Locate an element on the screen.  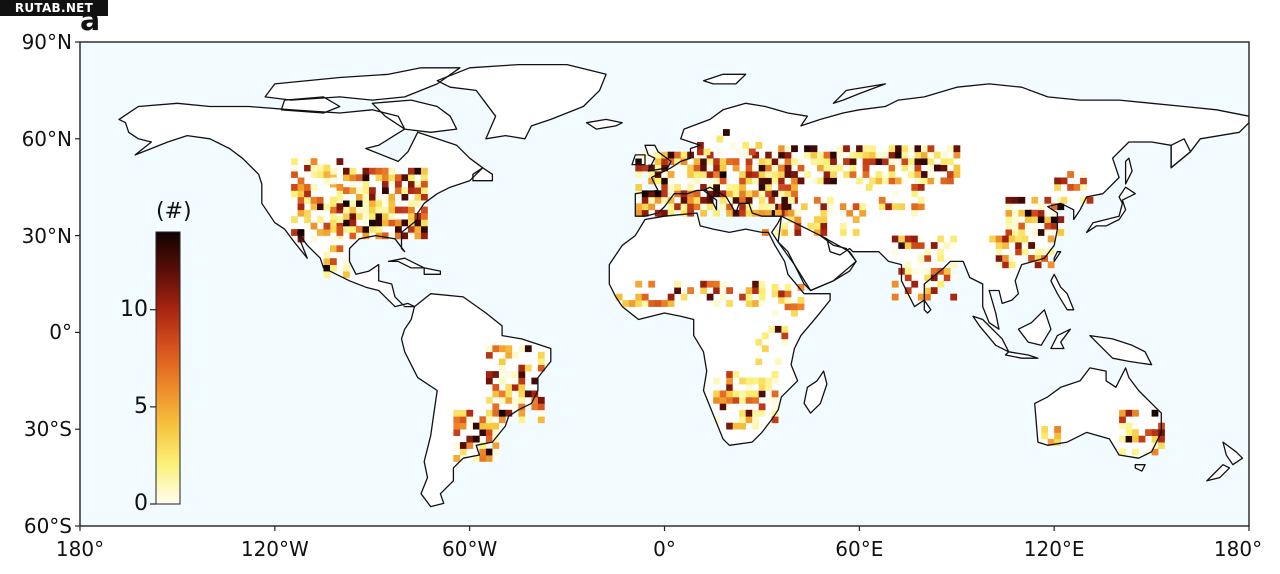
landmass-baffin is located at coordinates (414, 116).